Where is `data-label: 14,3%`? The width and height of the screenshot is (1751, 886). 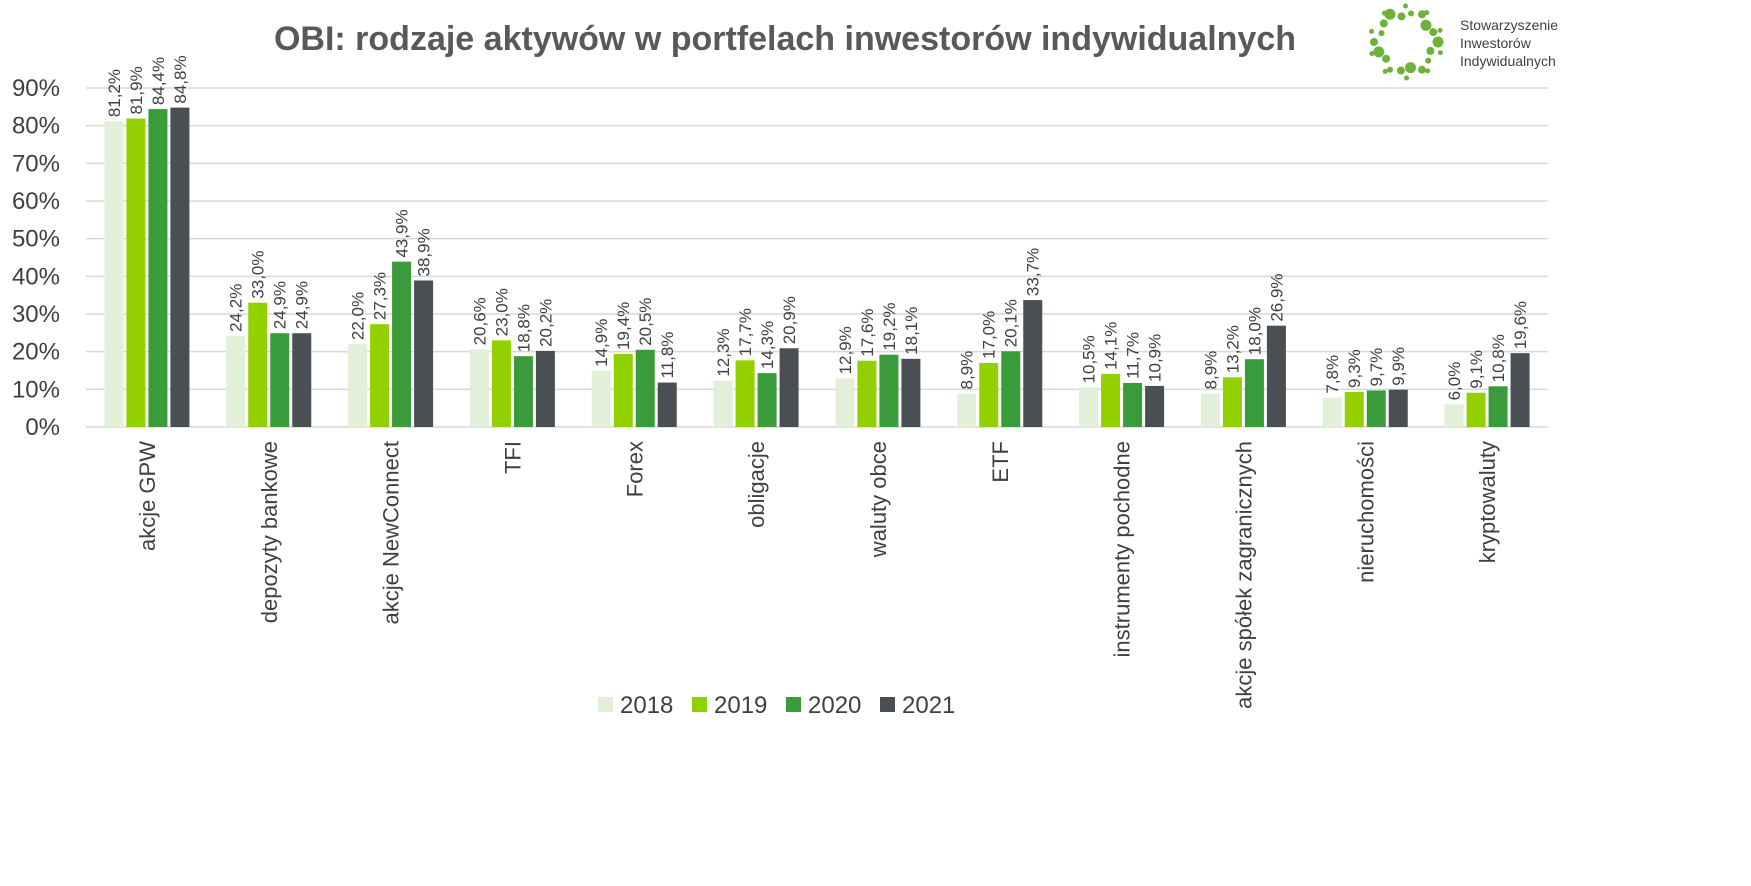
data-label: 14,3% is located at coordinates (767, 345).